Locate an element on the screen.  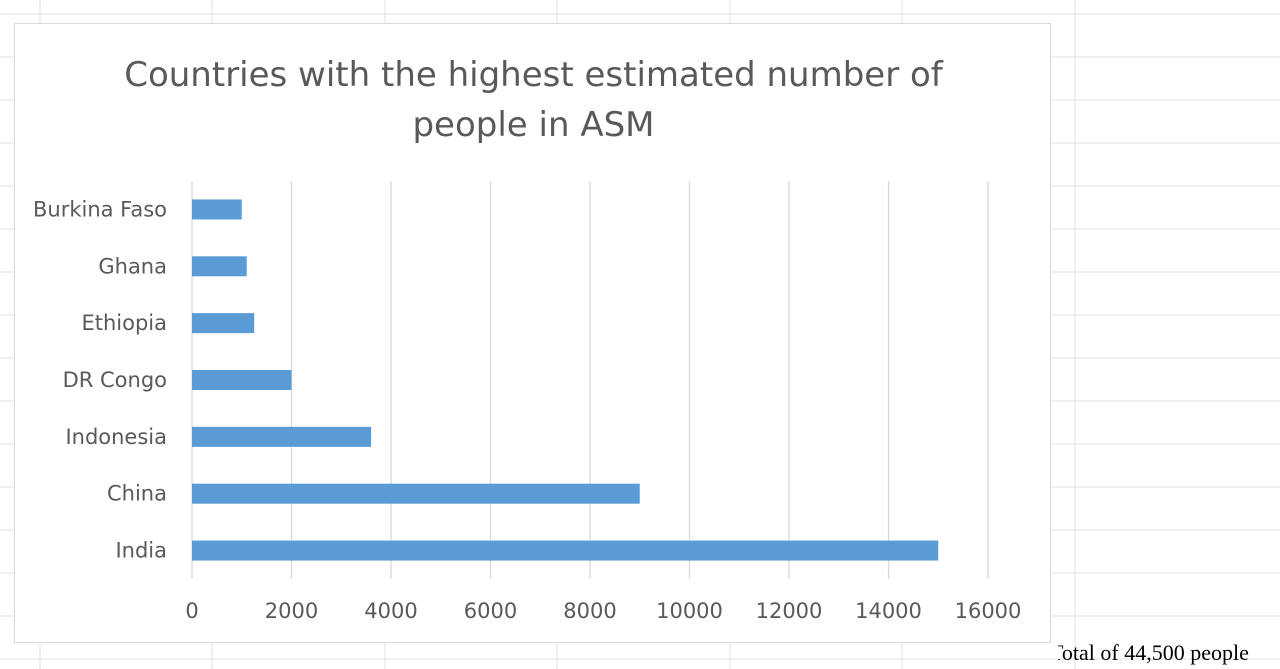
x-tick-label: 2000 is located at coordinates (291, 611).